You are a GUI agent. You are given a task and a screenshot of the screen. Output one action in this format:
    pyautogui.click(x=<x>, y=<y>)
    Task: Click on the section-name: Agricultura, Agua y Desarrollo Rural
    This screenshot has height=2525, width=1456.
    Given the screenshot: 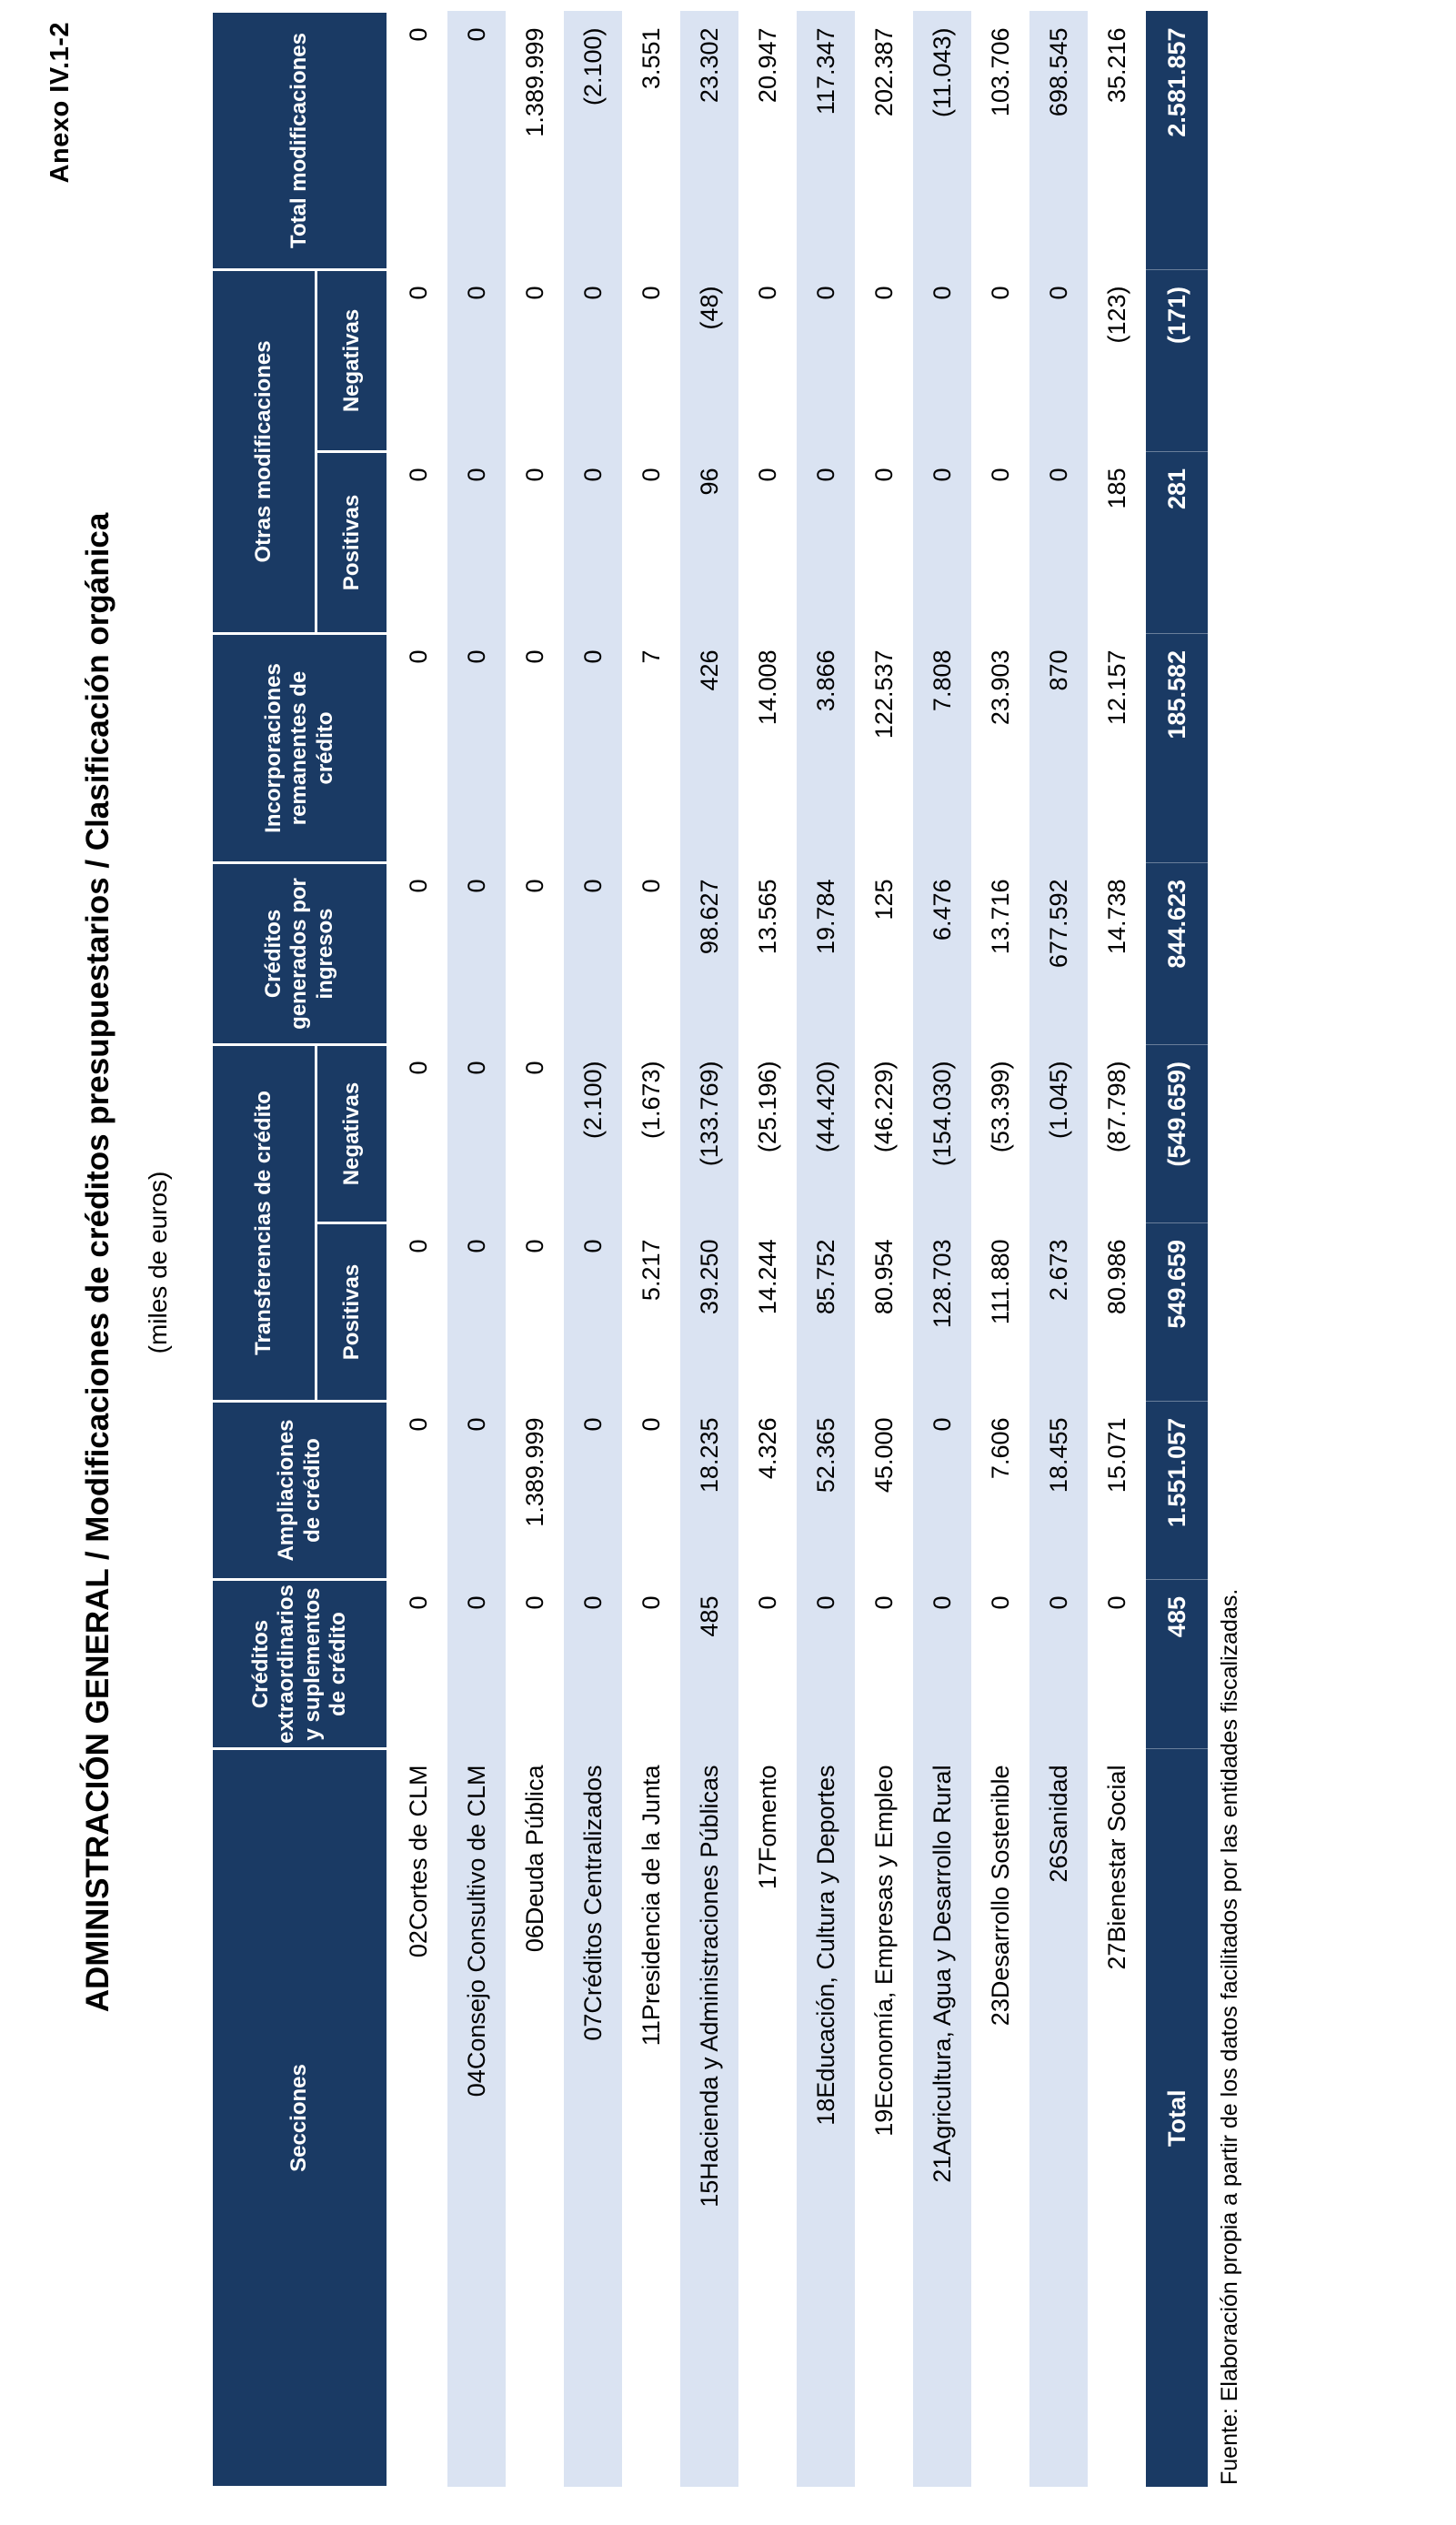 What is the action you would take?
    pyautogui.click(x=942, y=1961)
    